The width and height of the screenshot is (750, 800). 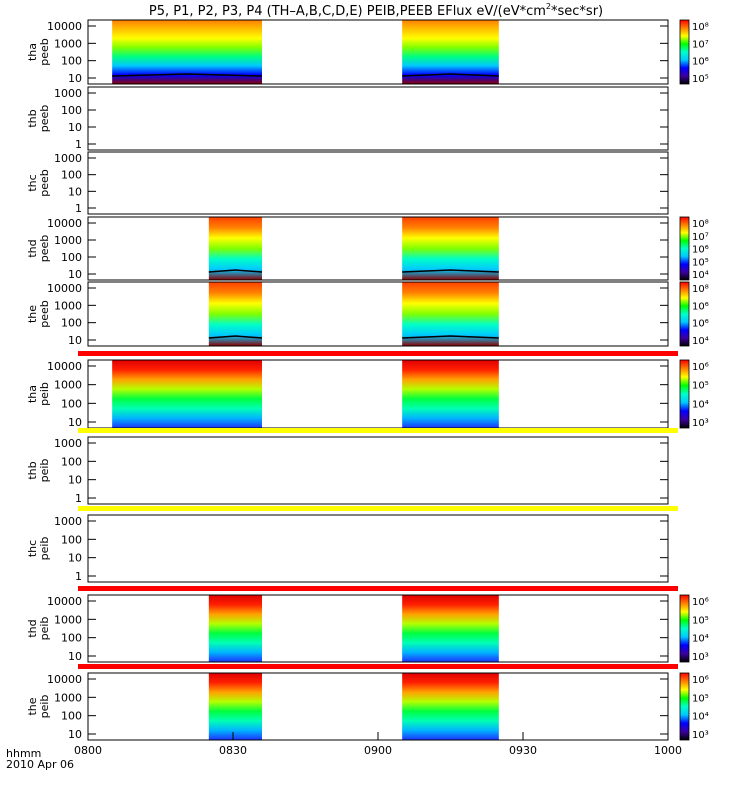 What do you see at coordinates (352, 466) in the screenshot?
I see `panel-thb-peib: 1000 100 10 1 thb peib` at bounding box center [352, 466].